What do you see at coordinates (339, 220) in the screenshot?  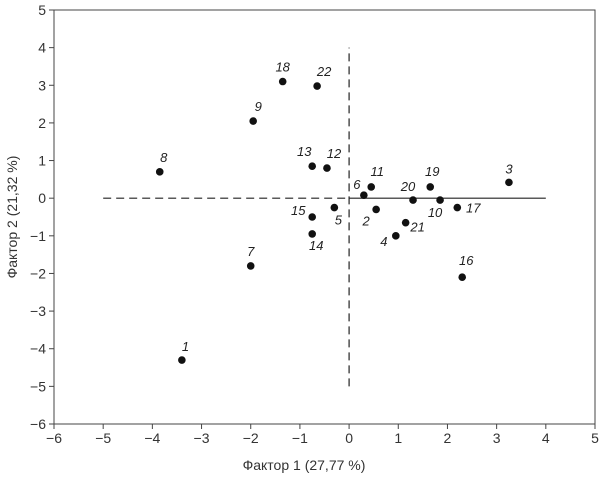 I see `point-label-5: 5` at bounding box center [339, 220].